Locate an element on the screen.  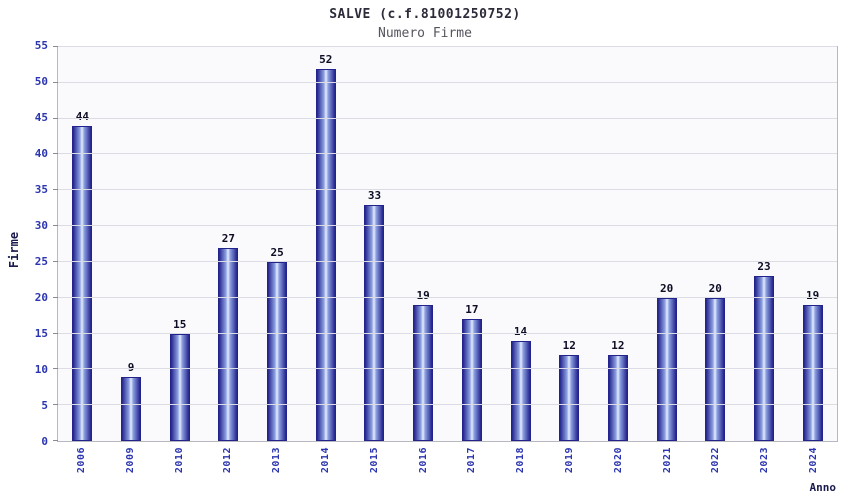
x-tick-slot: 2019 is located at coordinates (569, 471).